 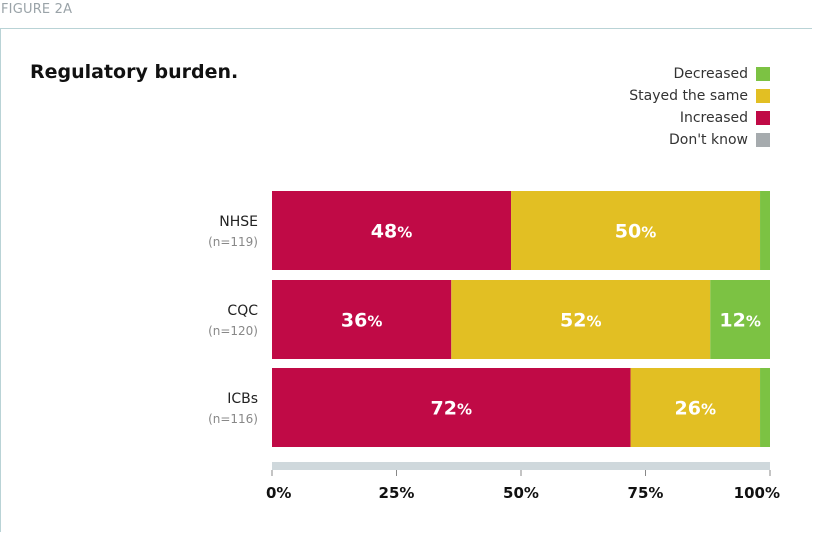 I want to click on x-tick-label: 25%, so click(x=397, y=493).